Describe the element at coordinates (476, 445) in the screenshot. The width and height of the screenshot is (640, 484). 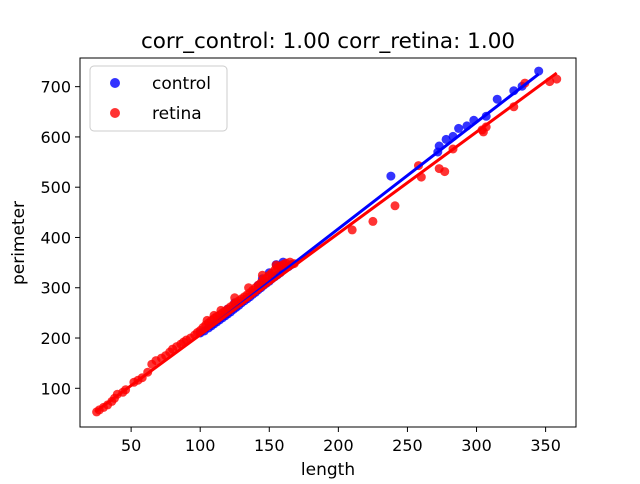
I see `x-tick-label: 300` at that location.